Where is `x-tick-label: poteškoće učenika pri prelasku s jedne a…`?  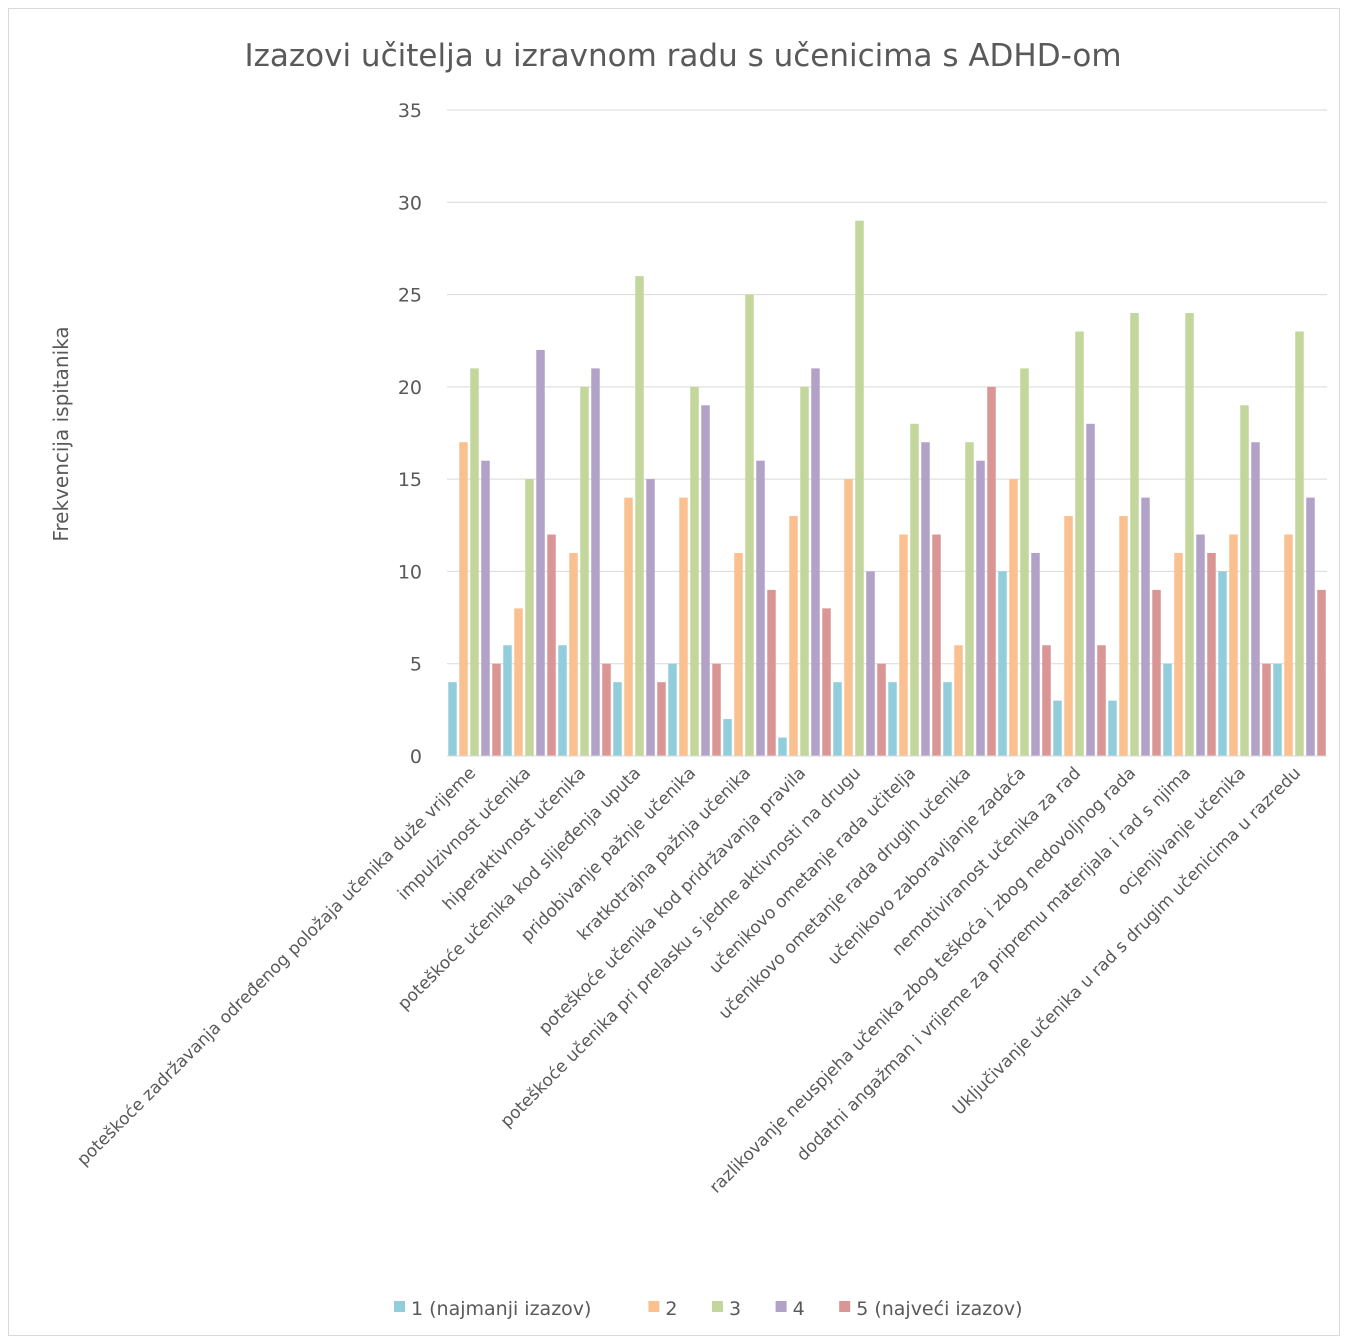 x-tick-label: poteškoće učenika pri prelasku s jedne a… is located at coordinates (681, 947).